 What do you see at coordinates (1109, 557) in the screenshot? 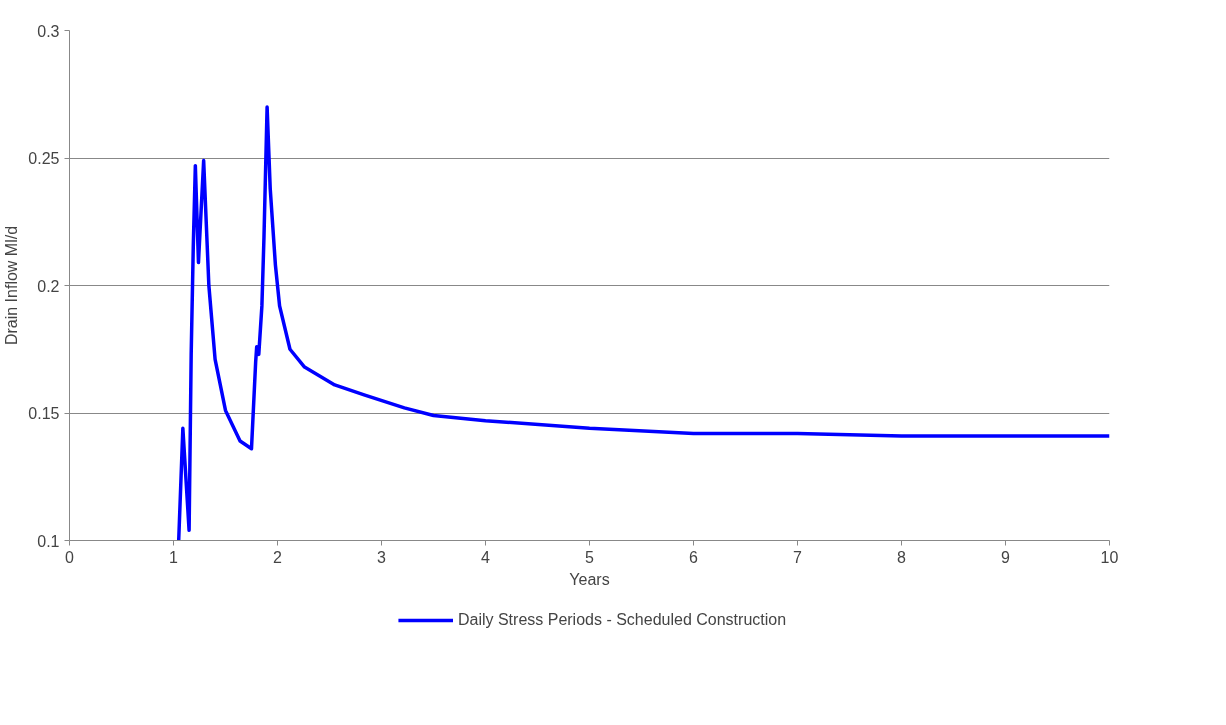
I see `x-tick-label: 10` at bounding box center [1109, 557].